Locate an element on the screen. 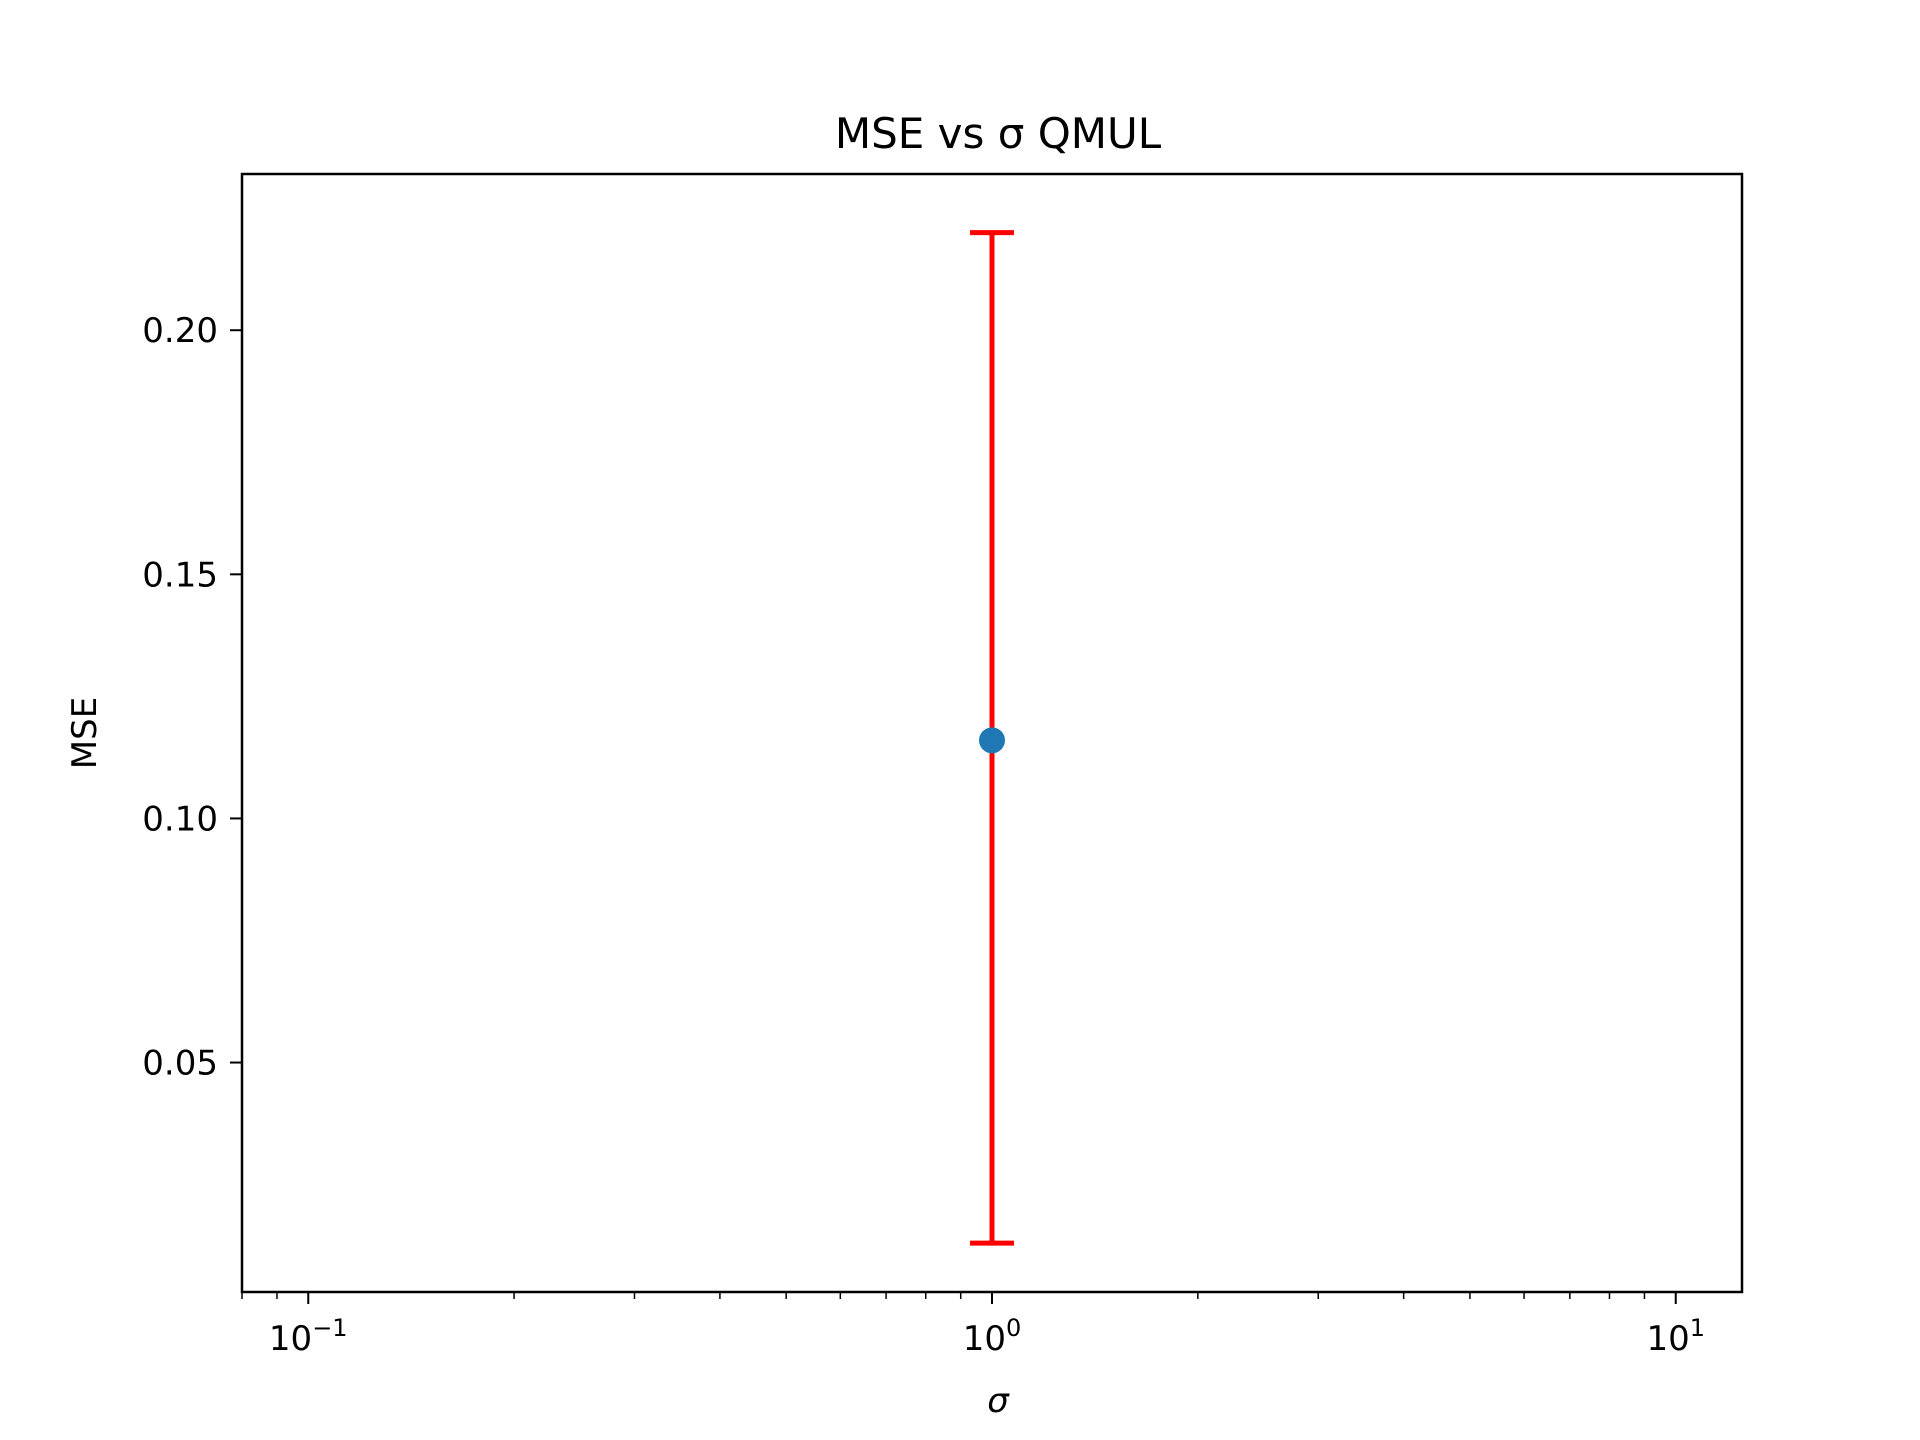 The height and width of the screenshot is (1440, 1920). y-tick-label: 0.05 is located at coordinates (180, 1064).